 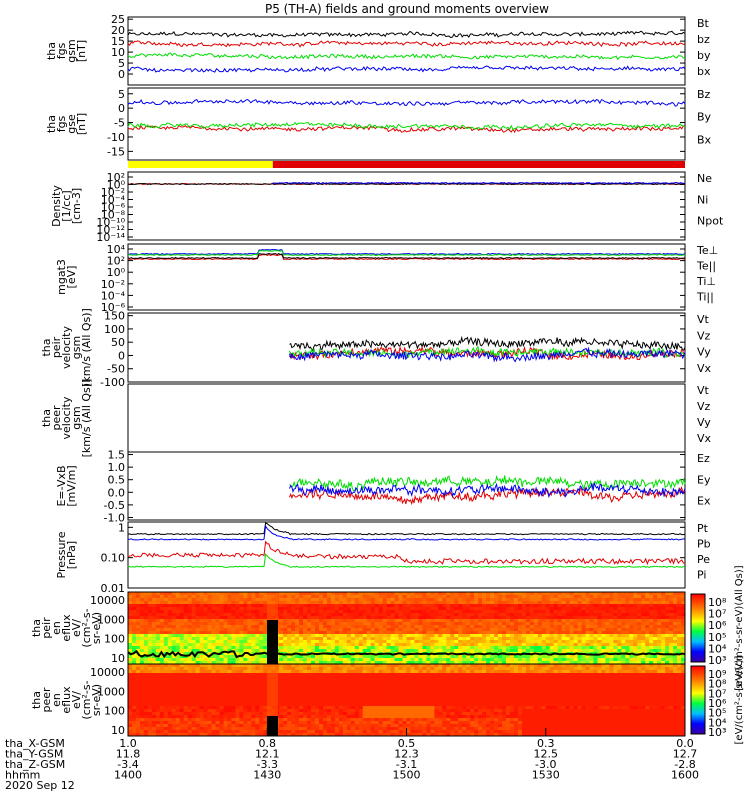 I want to click on y-axis-label-peer_spec: tha, so click(x=36, y=700).